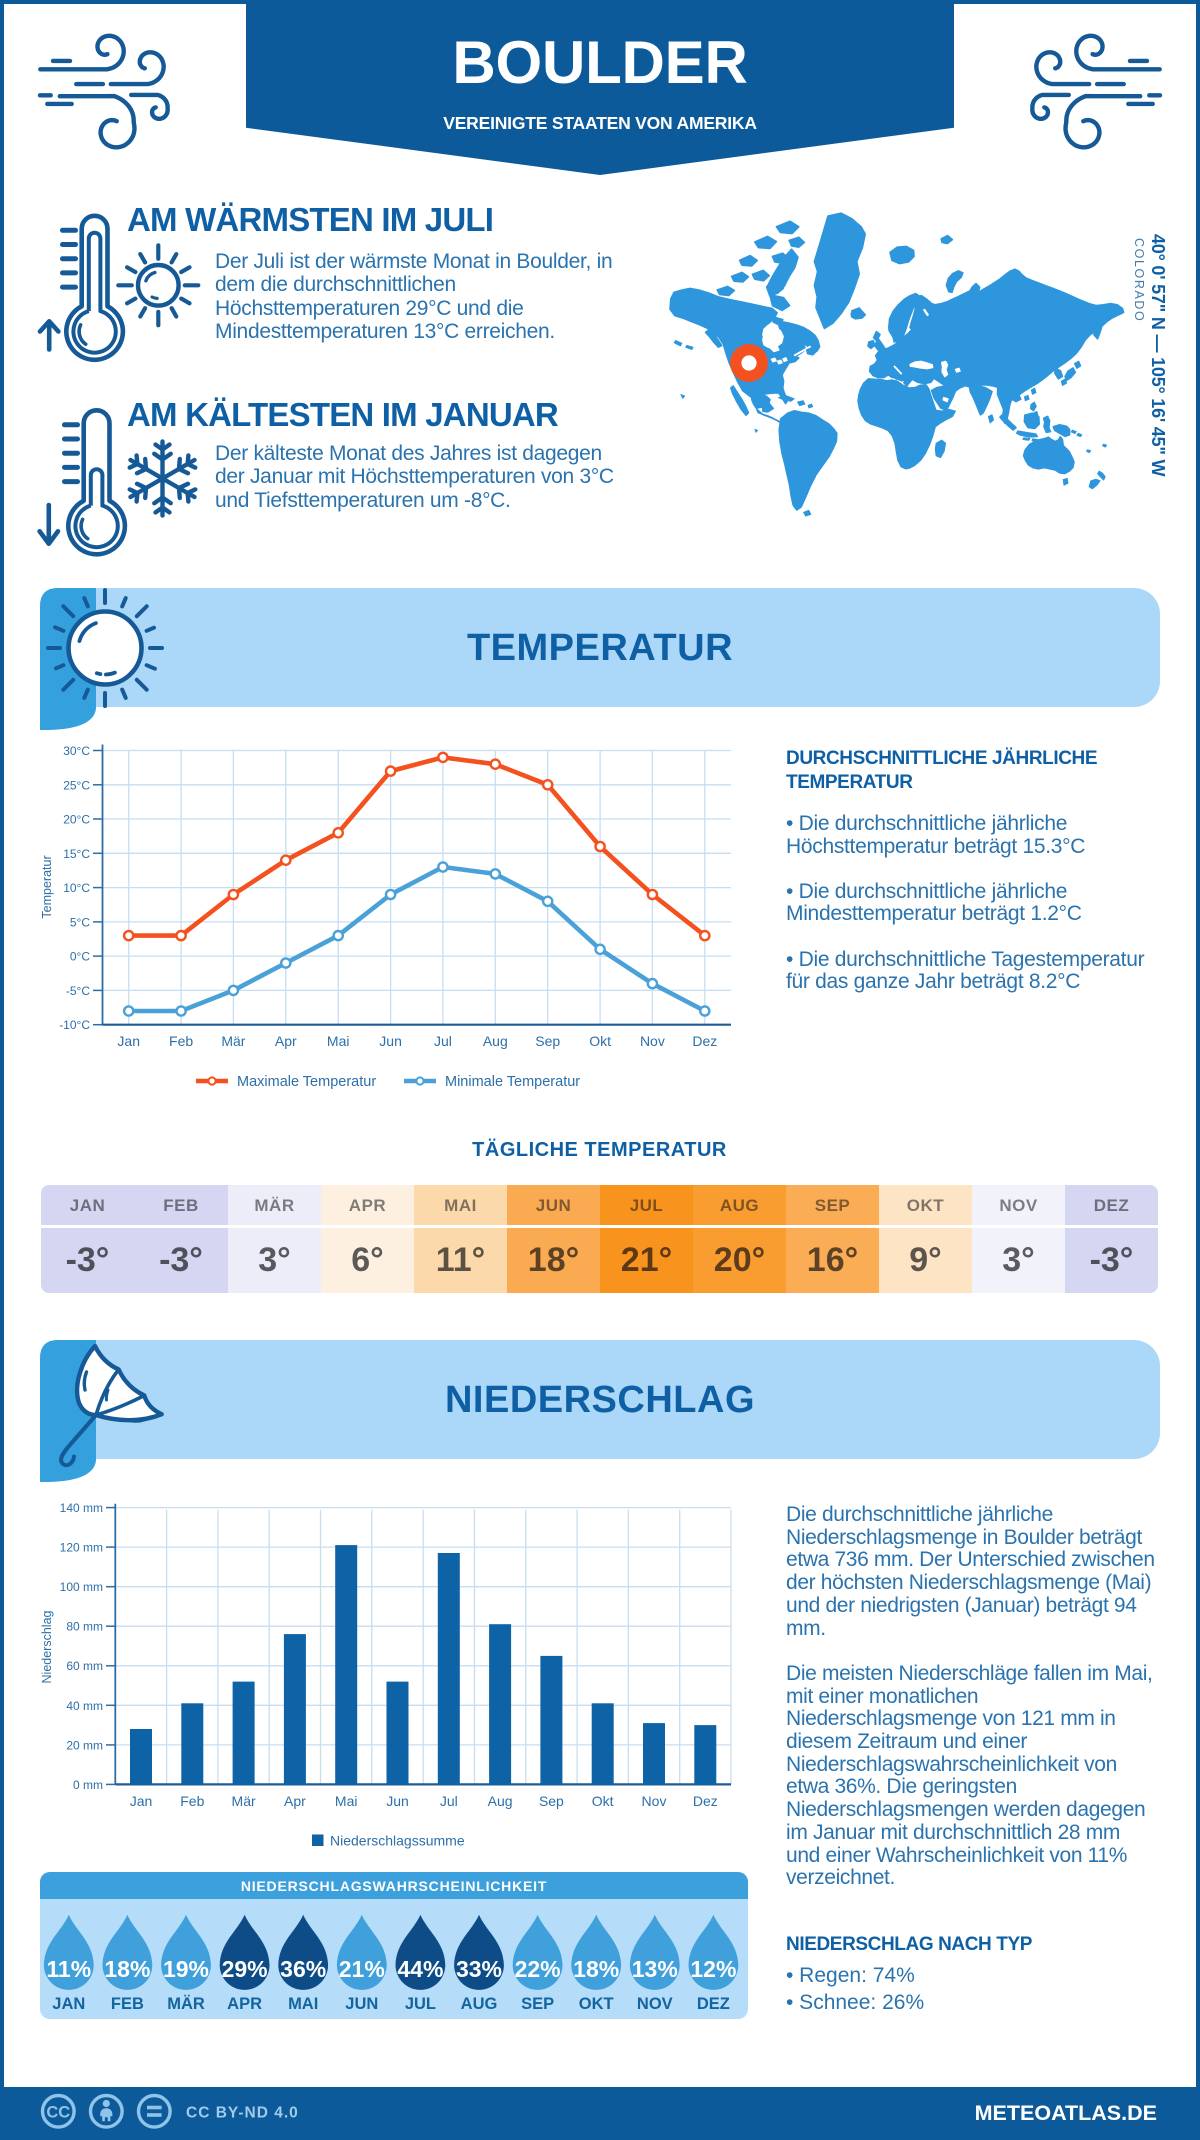  Describe the element at coordinates (655, 2004) in the screenshot. I see `svg-text: NOV` at that location.